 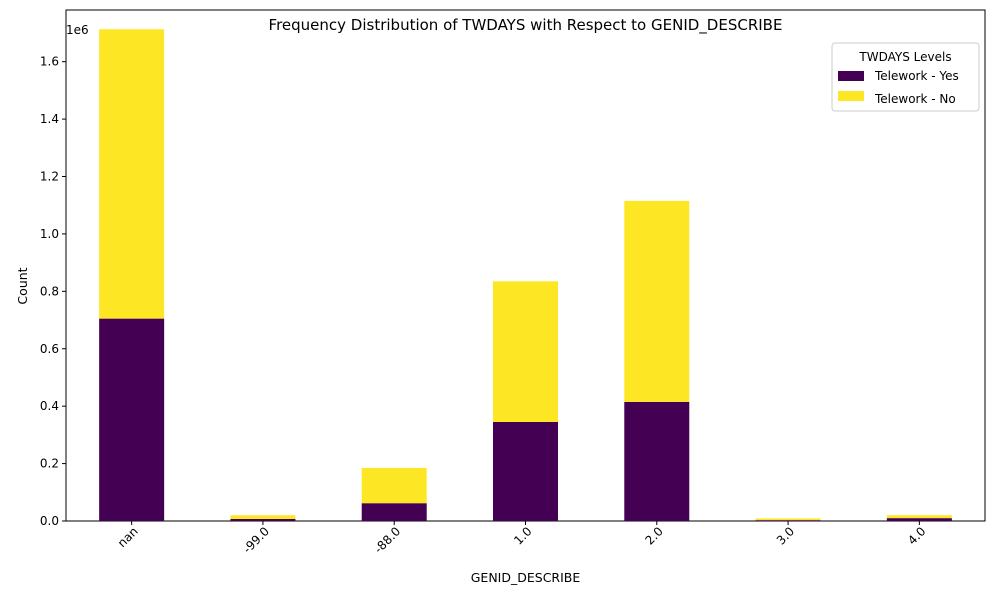 I want to click on y-tick-label: 0.2, so click(x=49, y=464).